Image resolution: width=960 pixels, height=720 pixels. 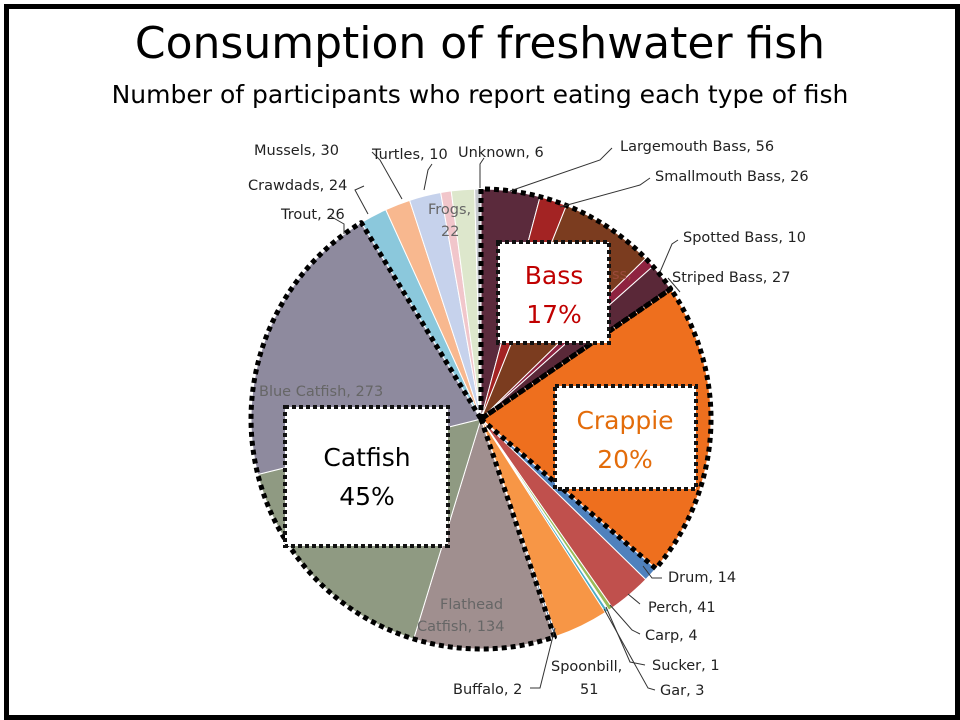 I want to click on crappie-callout-percent: 20%, so click(x=625, y=459).